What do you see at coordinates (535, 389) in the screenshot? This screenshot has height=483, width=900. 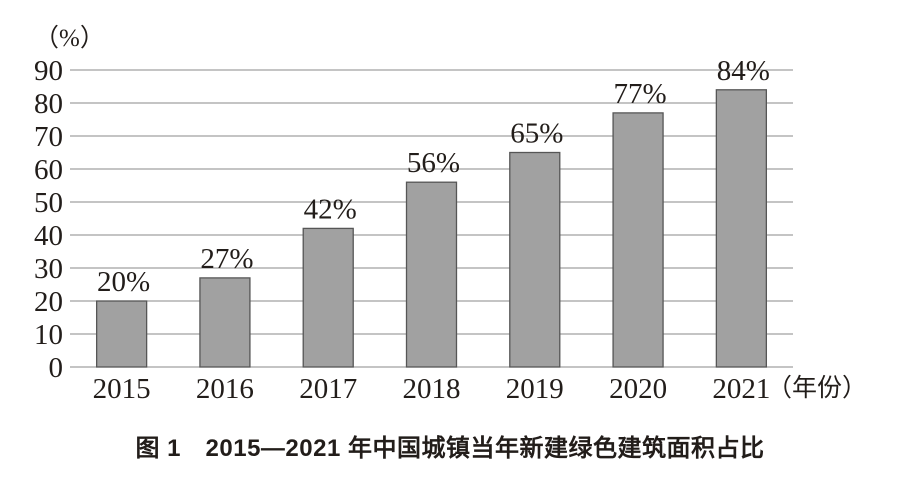 I see `x-tick-label: 2019` at bounding box center [535, 389].